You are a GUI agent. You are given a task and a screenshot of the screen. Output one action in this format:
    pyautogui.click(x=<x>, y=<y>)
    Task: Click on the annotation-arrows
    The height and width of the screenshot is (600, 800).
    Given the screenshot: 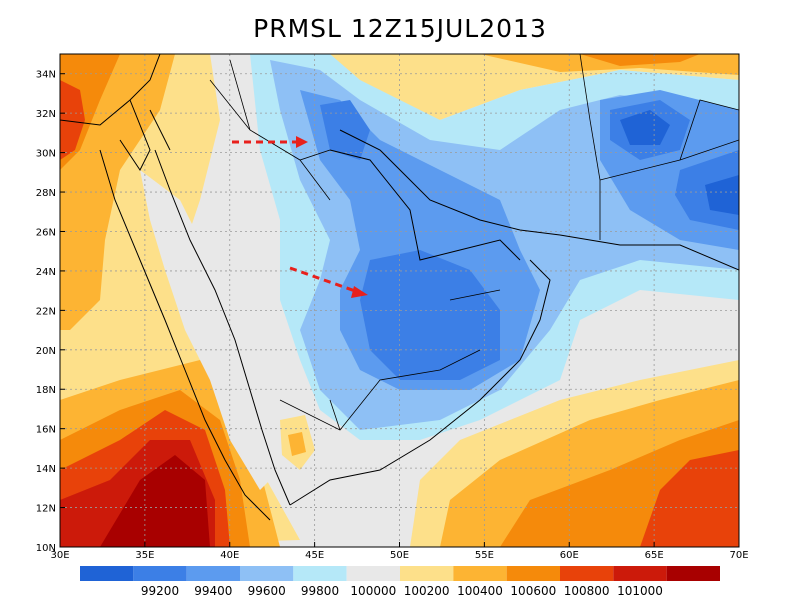 What is the action you would take?
    pyautogui.click(x=300, y=217)
    